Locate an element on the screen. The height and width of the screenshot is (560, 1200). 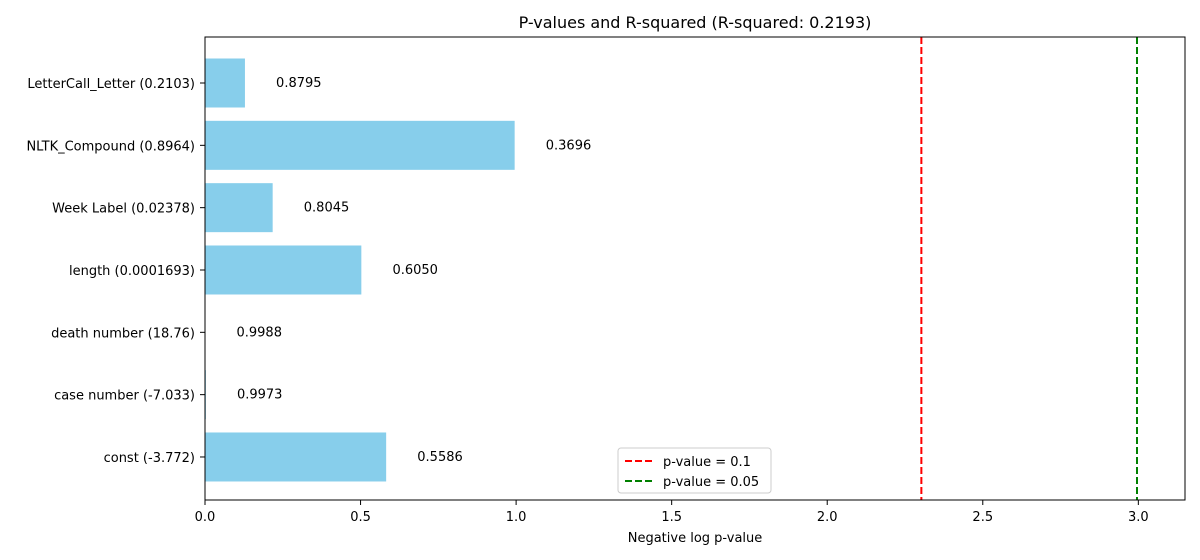
x-axis: 0.0 0.5 1.0 1.5 2.0 2.5 3.0 is located at coordinates (672, 512).